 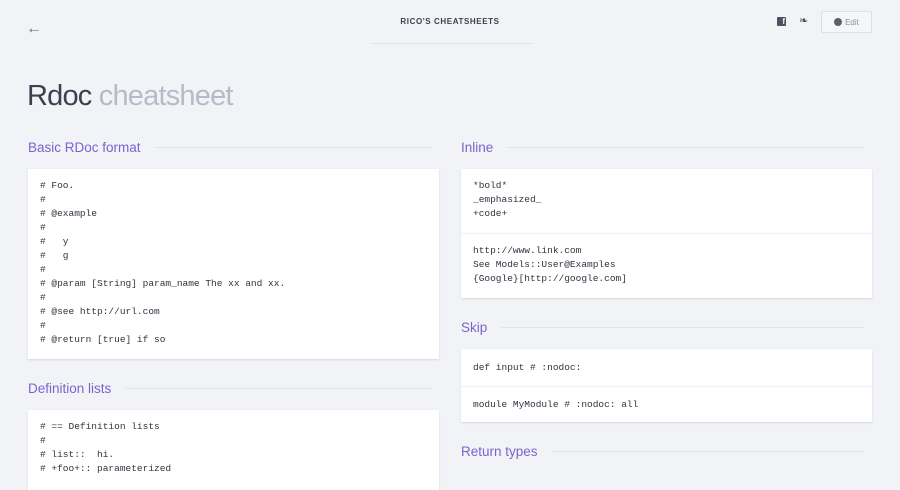 I want to click on back-arrow-icon: ←, so click(x=34, y=28).